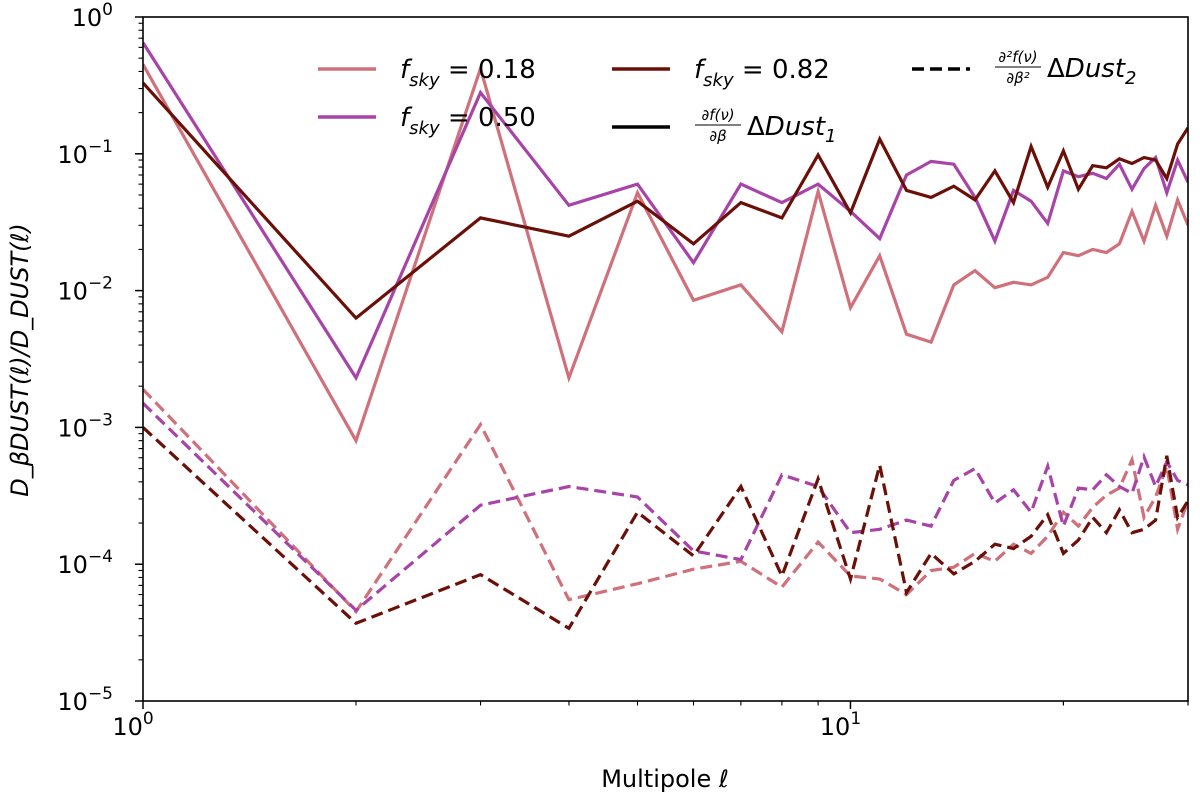 The width and height of the screenshot is (1200, 804). I want to click on y-axis-label: D_βDUST(ℓ)/D_DUST(ℓ), so click(20, 360).